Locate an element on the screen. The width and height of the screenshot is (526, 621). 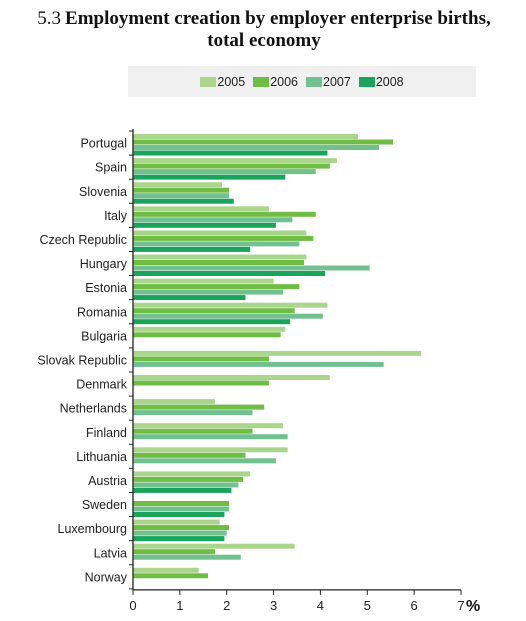
x-tick-label: 4 is located at coordinates (320, 605).